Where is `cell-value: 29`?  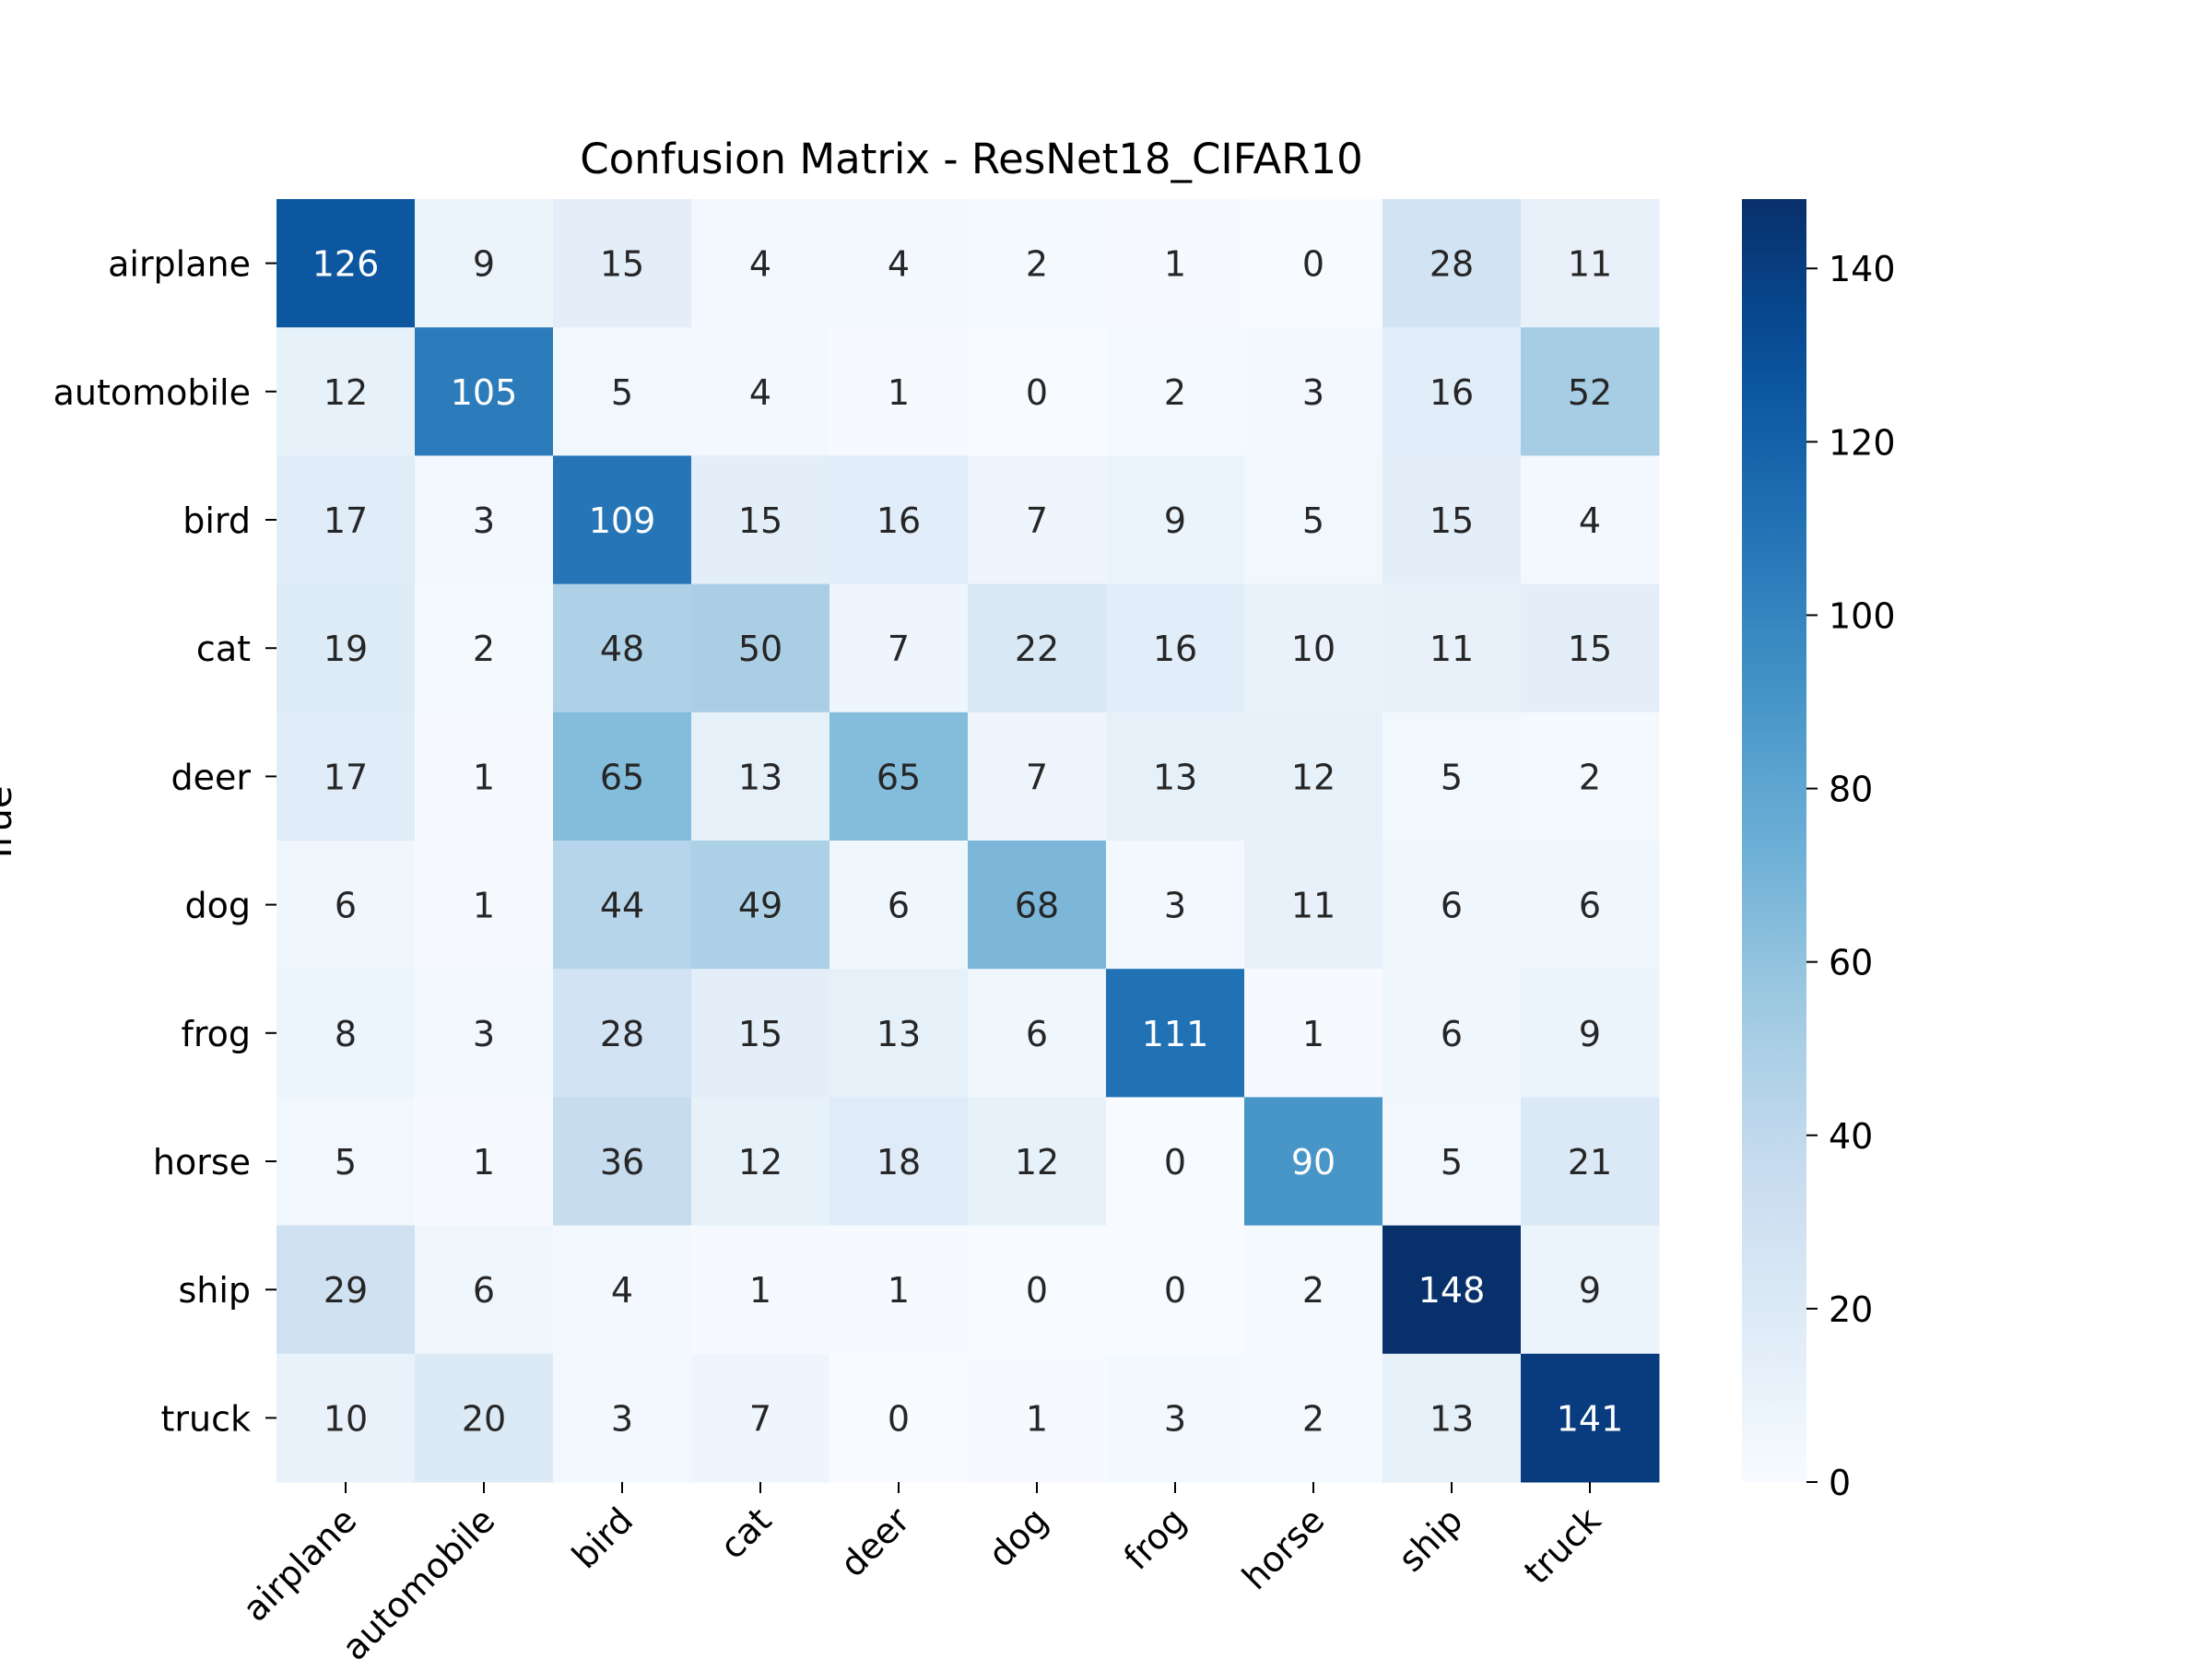 cell-value: 29 is located at coordinates (346, 1290).